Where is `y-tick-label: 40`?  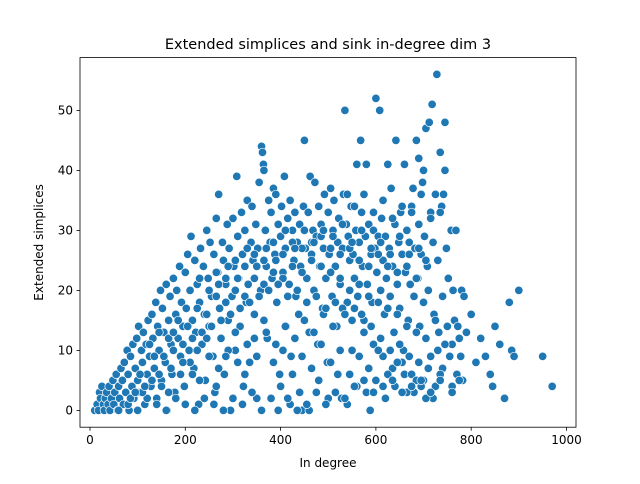
y-tick-label: 40 is located at coordinates (65, 171).